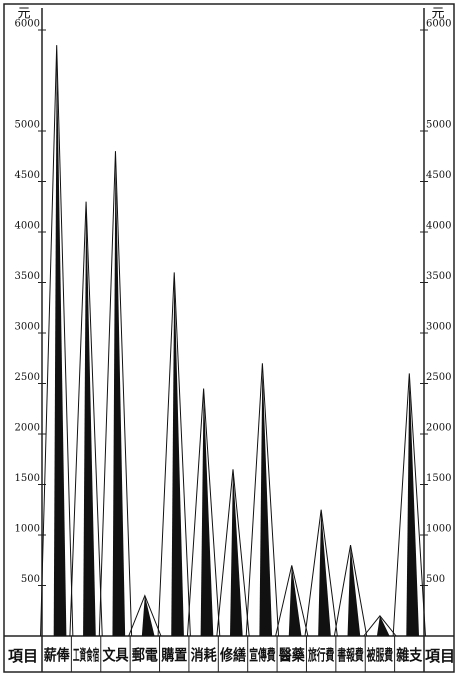 Image resolution: width=458 pixels, height=680 pixels. What do you see at coordinates (27, 478) in the screenshot?
I see `y-tick-label: 1500` at bounding box center [27, 478].